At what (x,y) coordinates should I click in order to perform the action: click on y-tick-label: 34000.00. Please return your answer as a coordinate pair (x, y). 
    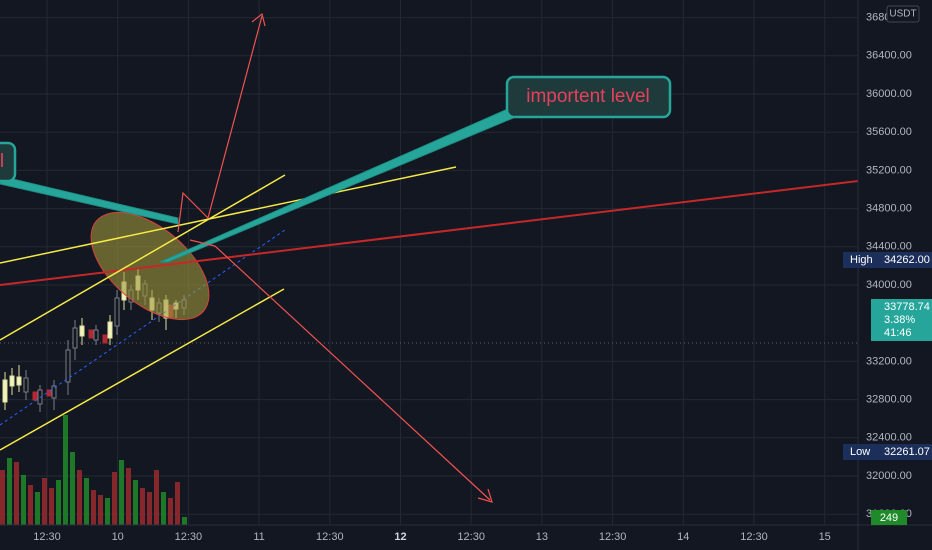
    Looking at the image, I should click on (889, 285).